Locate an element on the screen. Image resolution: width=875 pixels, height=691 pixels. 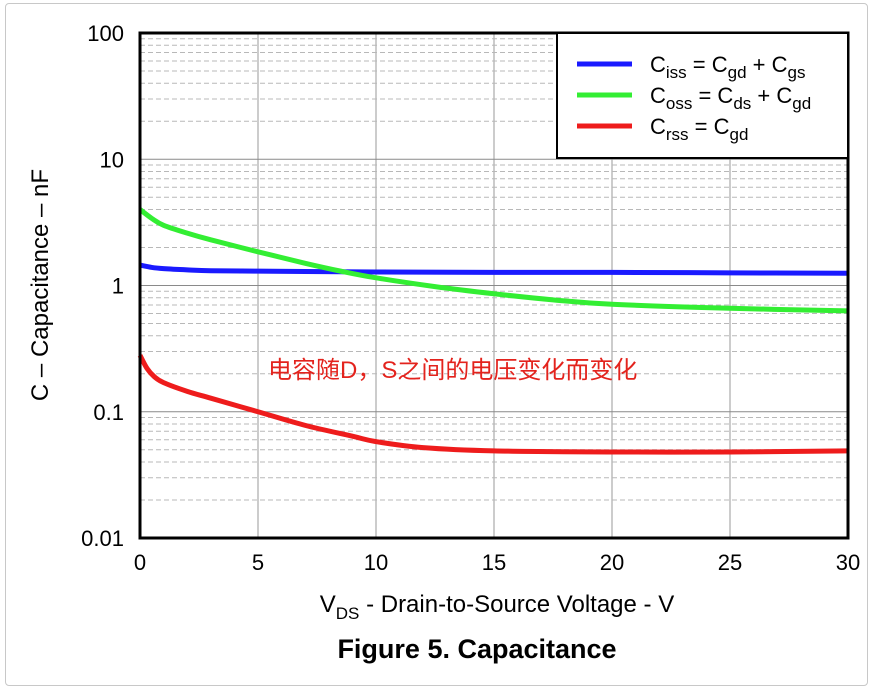
series-line-rss is located at coordinates (493, 404).